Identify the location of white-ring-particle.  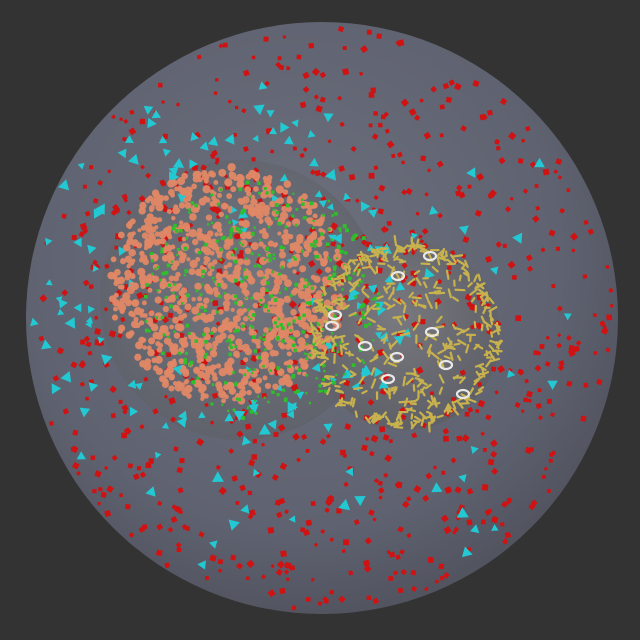
(430, 256).